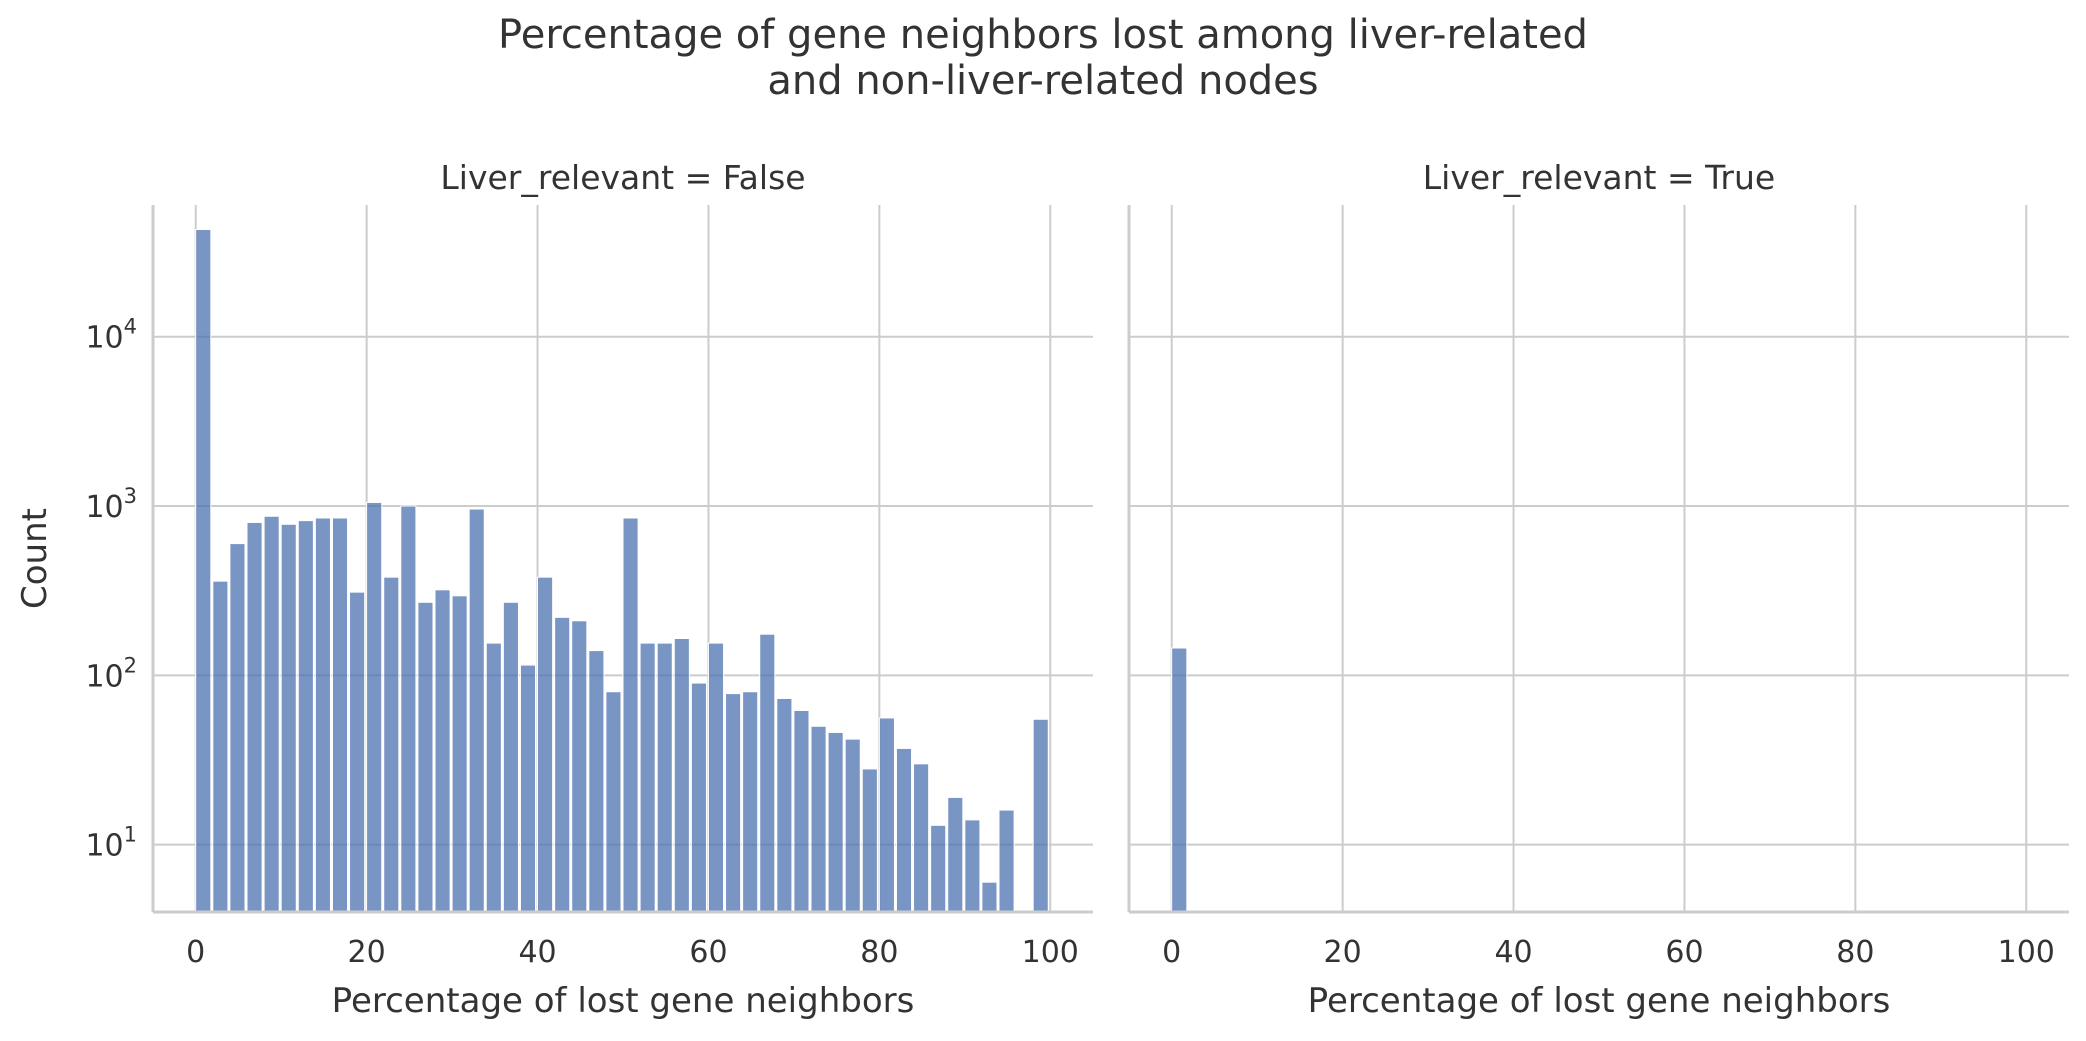  What do you see at coordinates (1599, 177) in the screenshot?
I see `panel-title: Liver_relevant = True` at bounding box center [1599, 177].